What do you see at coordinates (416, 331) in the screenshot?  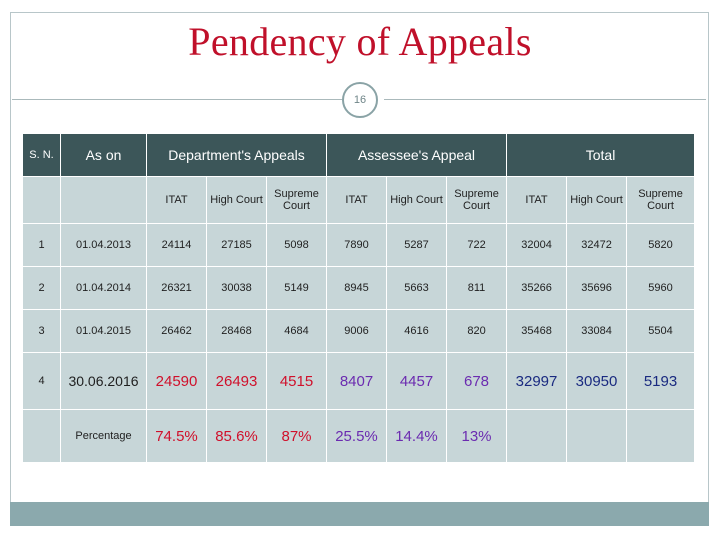 I see `table-cell: 4616` at bounding box center [416, 331].